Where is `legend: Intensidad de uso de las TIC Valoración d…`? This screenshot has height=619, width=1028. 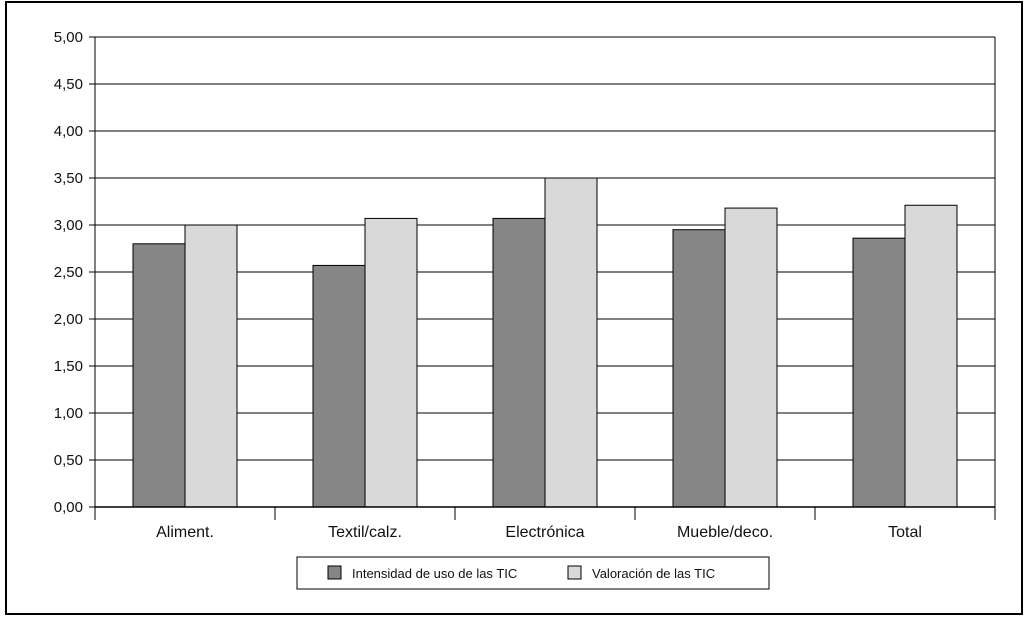
legend: Intensidad de uso de las TIC Valoración d… is located at coordinates (533, 573).